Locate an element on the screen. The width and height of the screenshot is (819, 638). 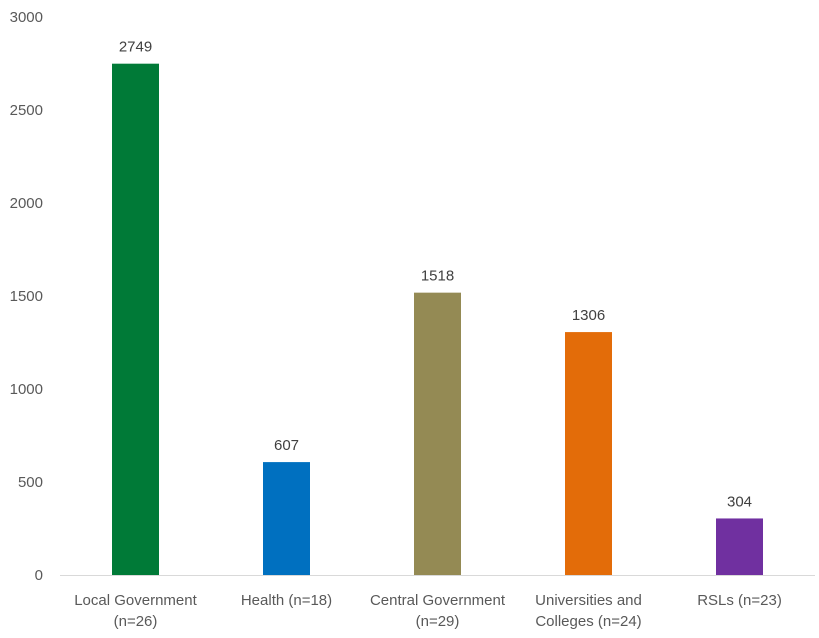
x-category-label: Health (n=18) is located at coordinates (286, 600).